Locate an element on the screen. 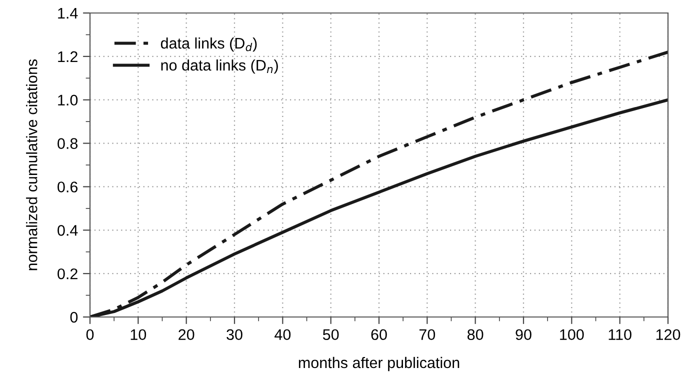 The width and height of the screenshot is (690, 372). y-tick-label: 0 is located at coordinates (74, 317).